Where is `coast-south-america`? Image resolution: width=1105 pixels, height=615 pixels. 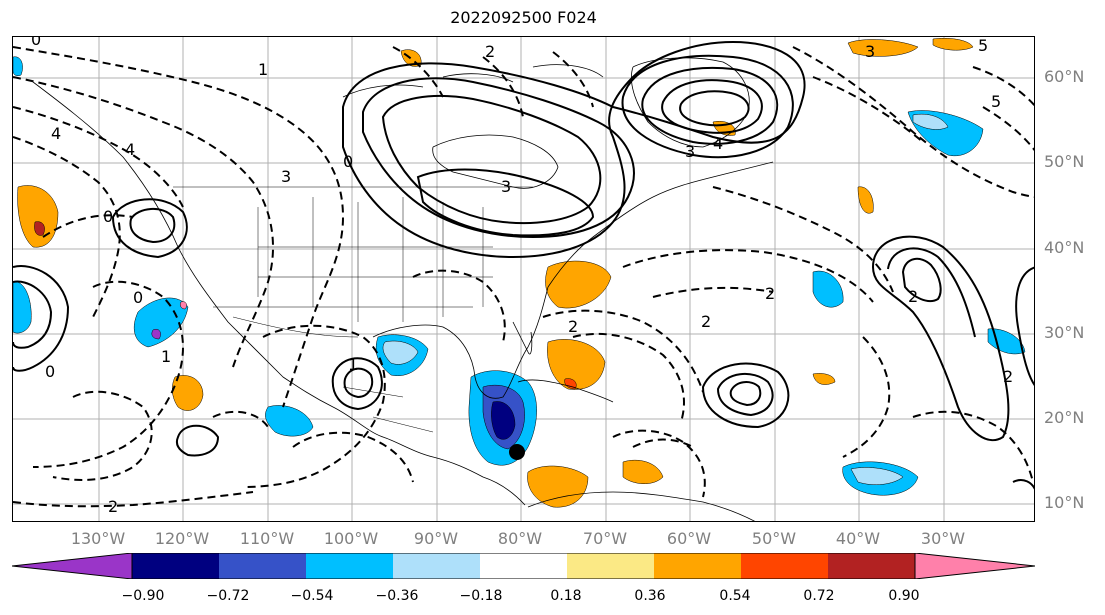
coast-south-america is located at coordinates (641, 506).